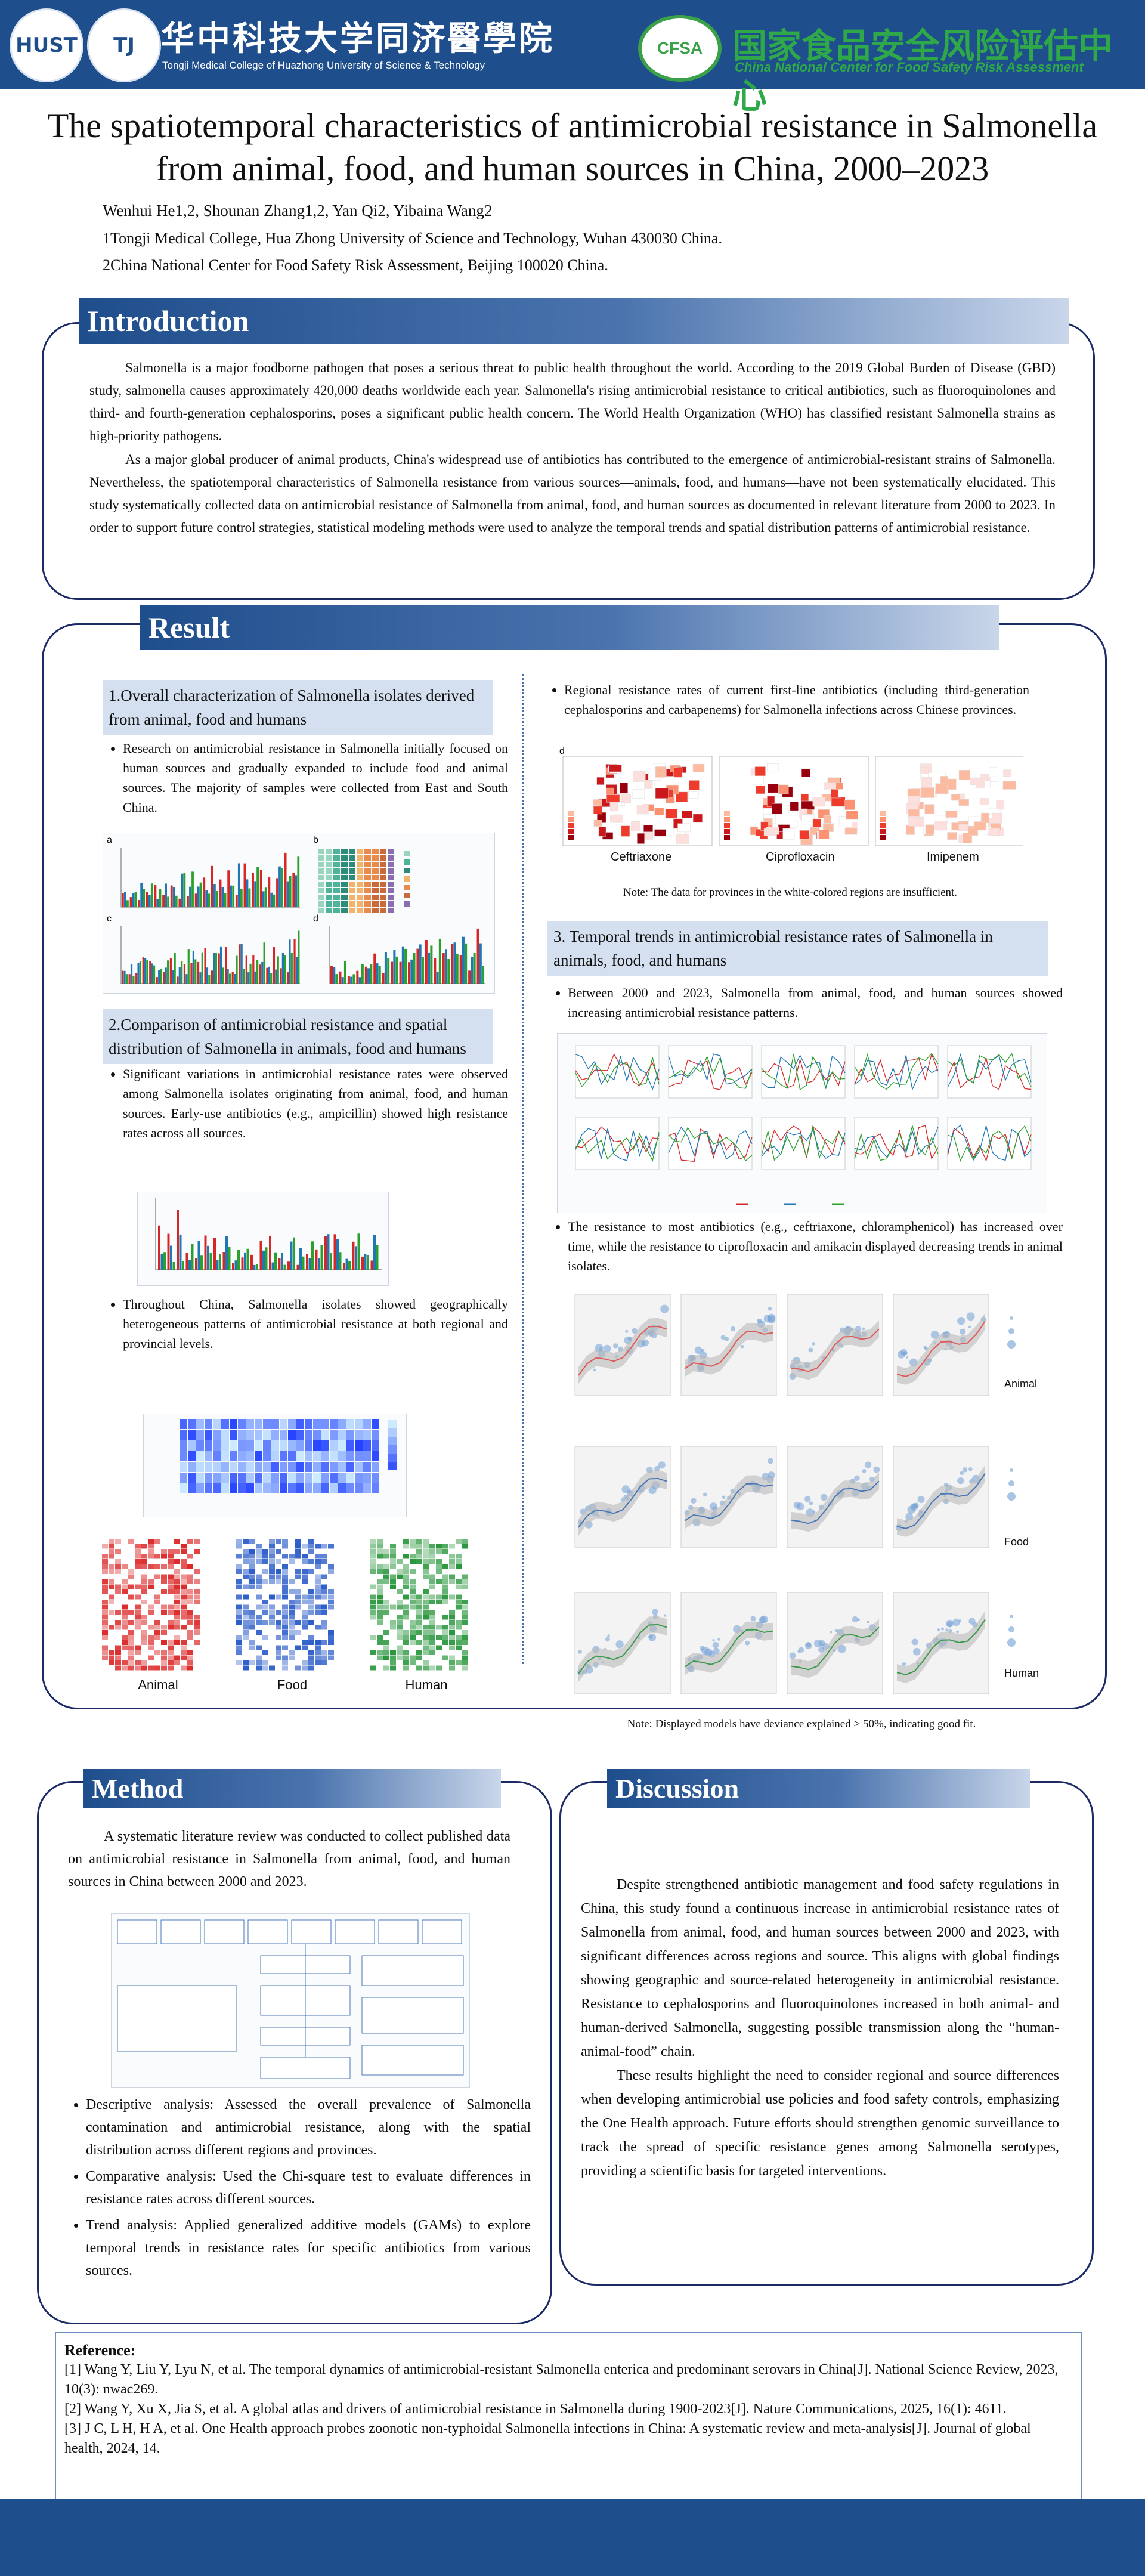 The height and width of the screenshot is (2576, 1145). I want to click on map-label-ciprofloxacin: Ciprofloxacin, so click(800, 857).